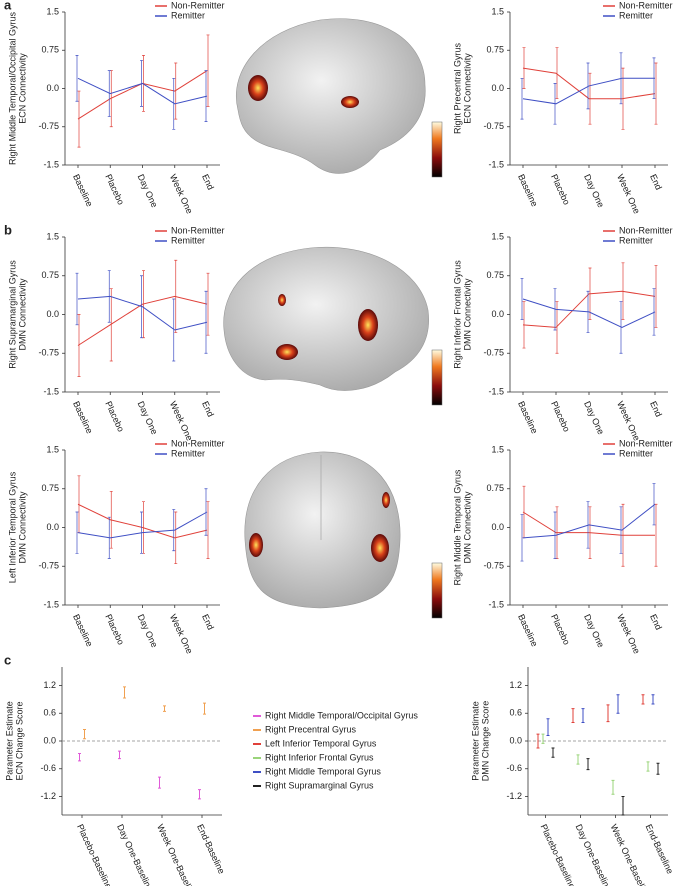 The height and width of the screenshot is (886, 685). Describe the element at coordinates (208, 182) in the screenshot. I see `x-tick-label: End` at that location.